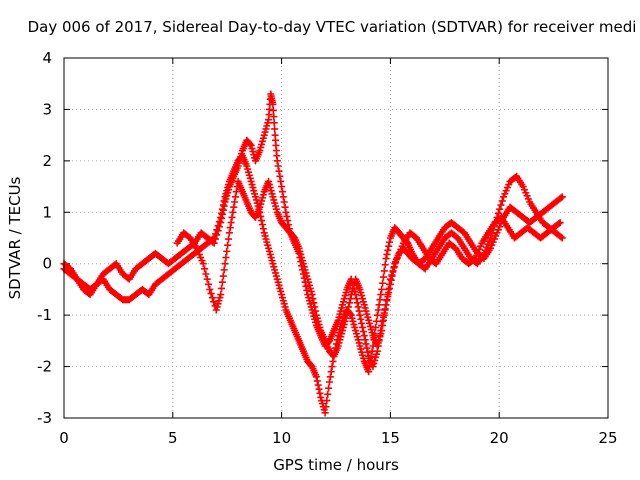  I want to click on x-tick-label: 15, so click(390, 438).